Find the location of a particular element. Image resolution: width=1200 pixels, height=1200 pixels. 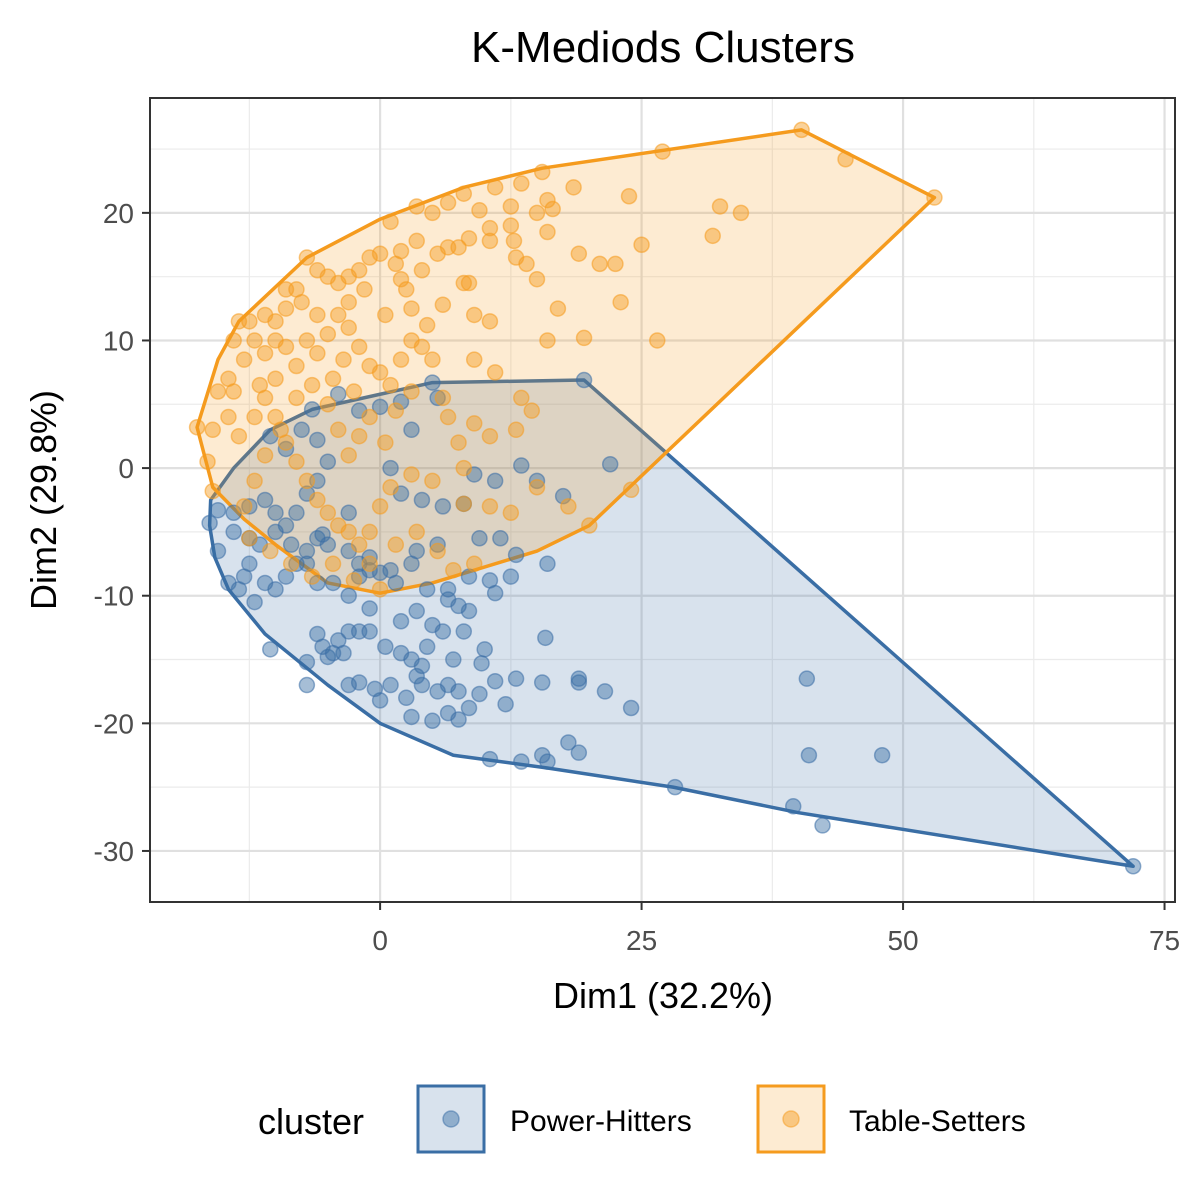

y-tick-label: 0 is located at coordinates (126, 468).